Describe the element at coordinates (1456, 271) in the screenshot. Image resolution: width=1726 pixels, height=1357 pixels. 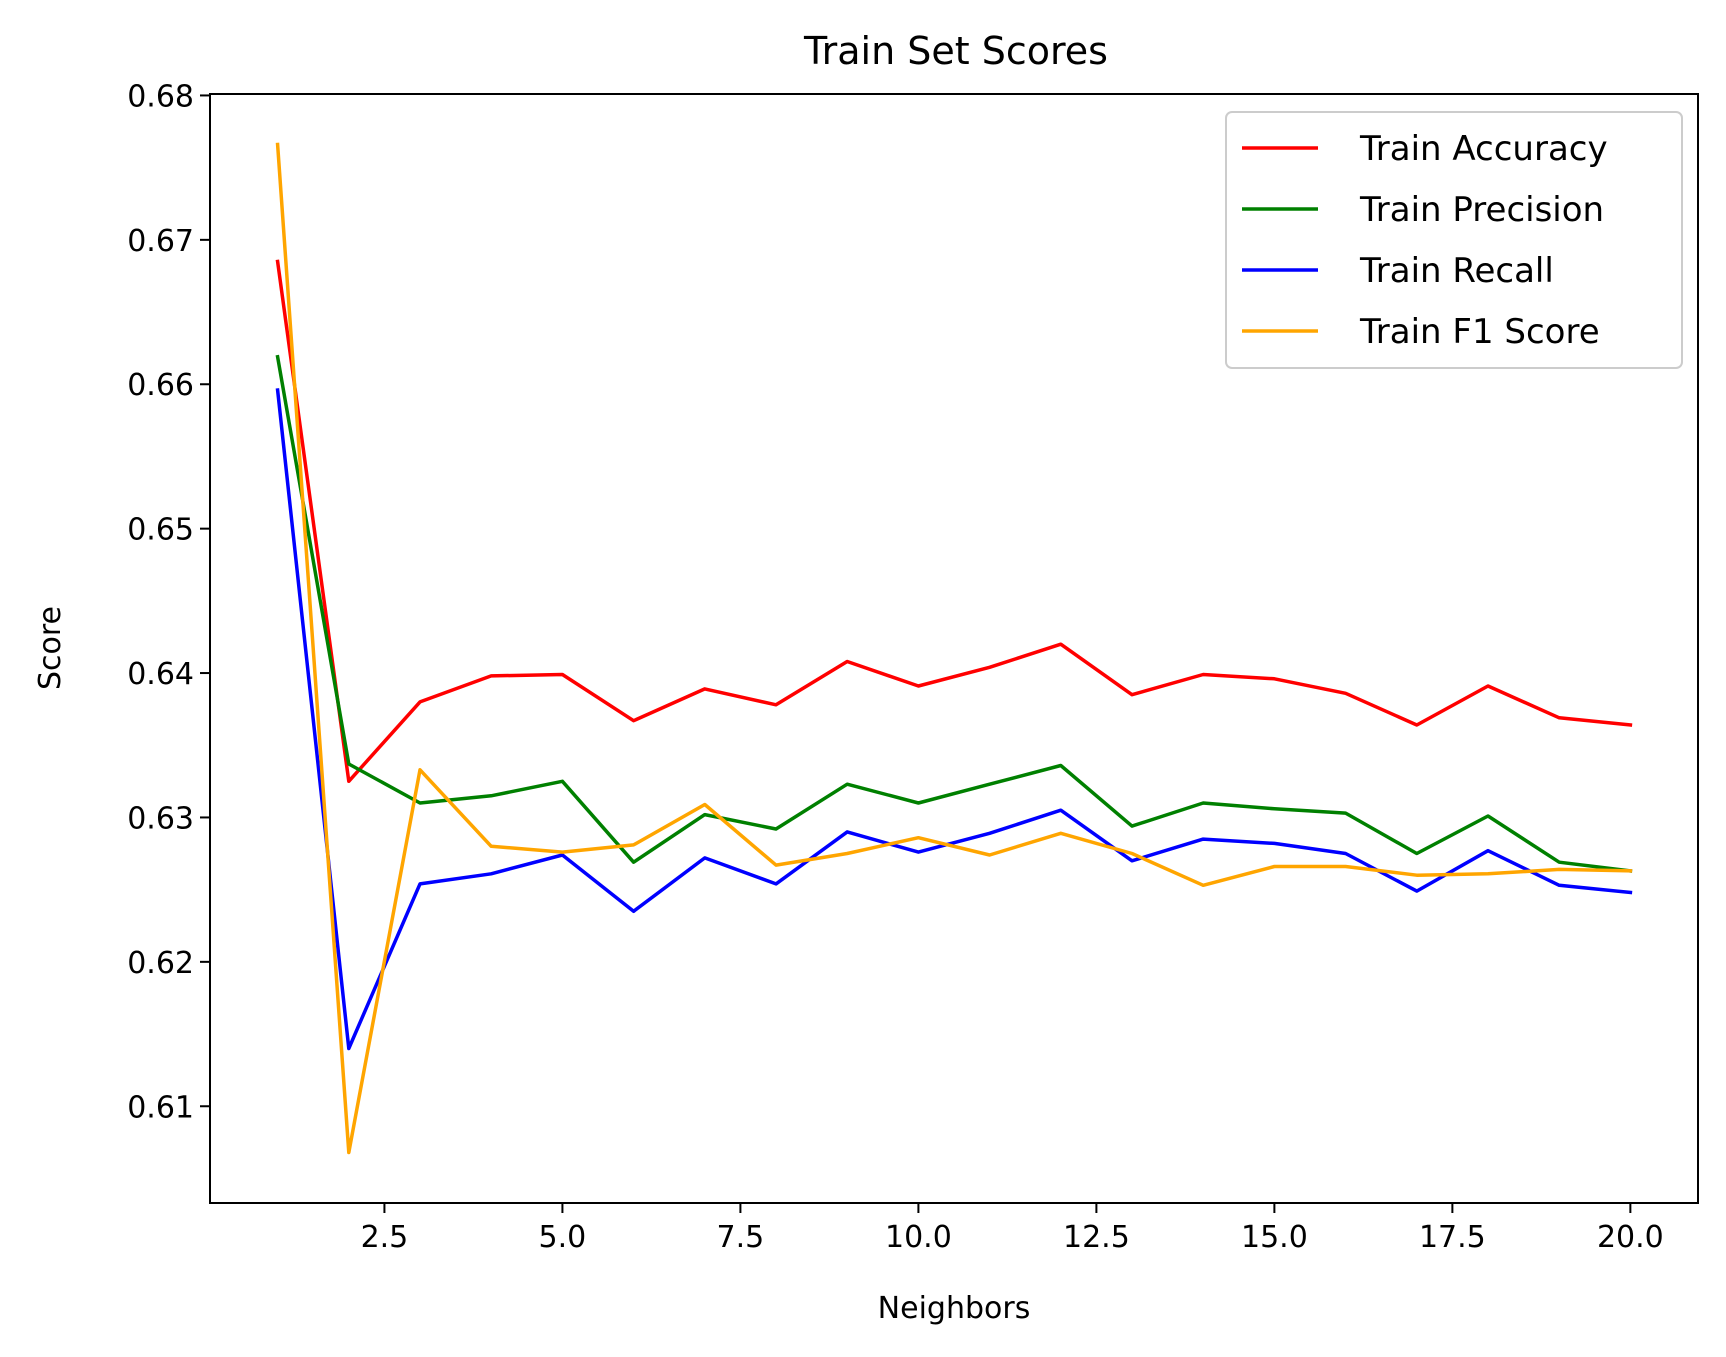
I see `legend-label: Train Recall` at that location.